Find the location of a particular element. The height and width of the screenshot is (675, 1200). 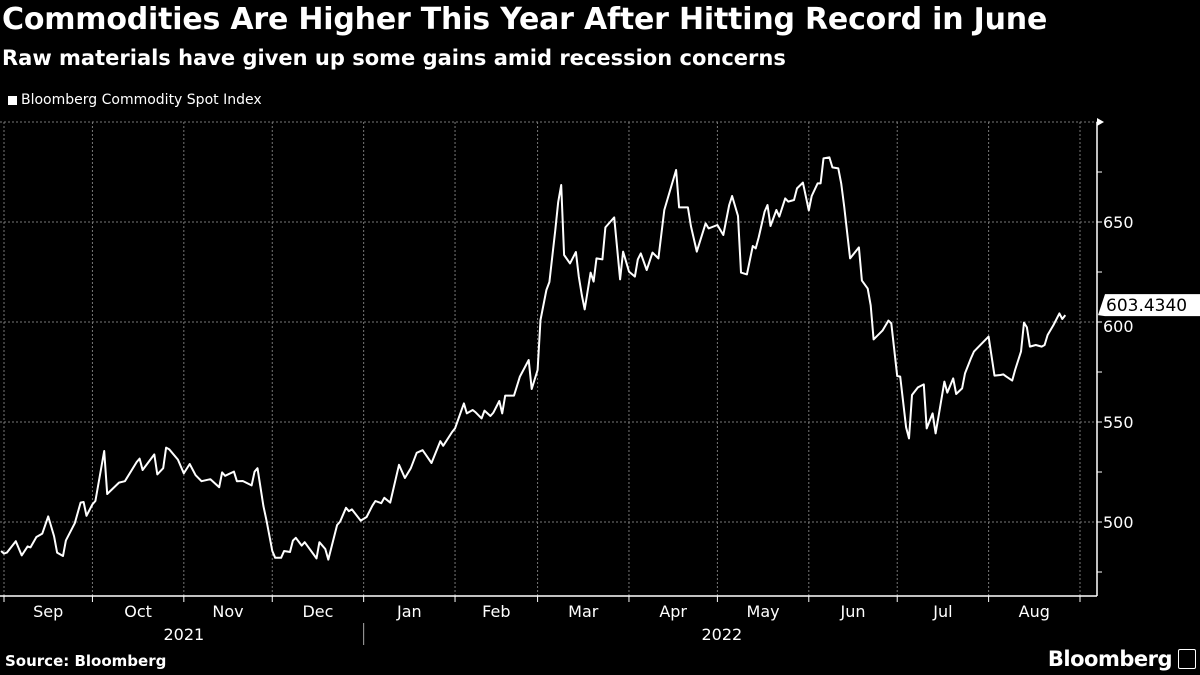

legend: Bloomberg Commodity Spot Index is located at coordinates (135, 100).